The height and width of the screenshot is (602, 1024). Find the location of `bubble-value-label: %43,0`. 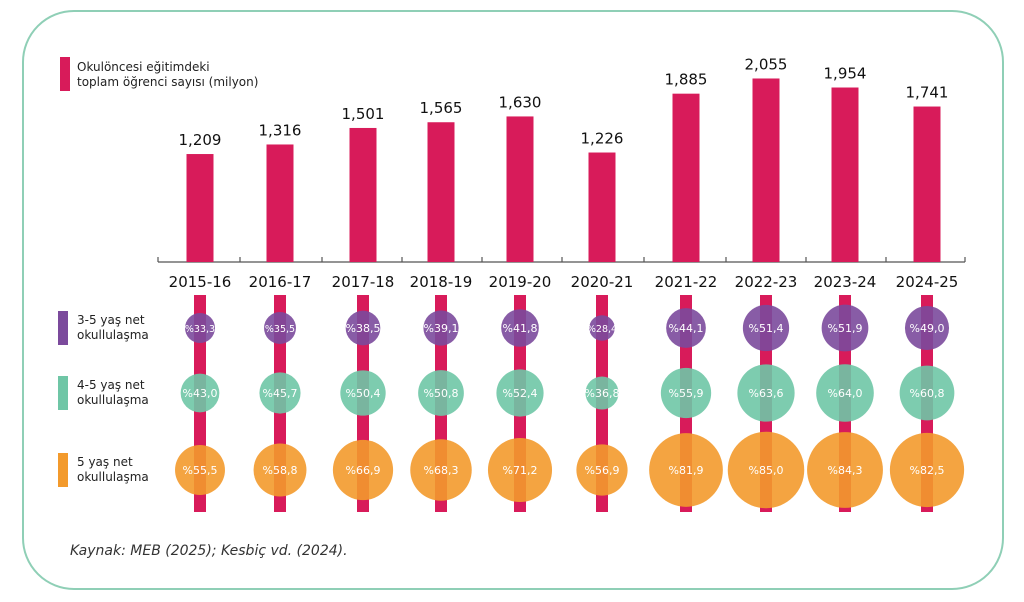

bubble-value-label: %43,0 is located at coordinates (200, 393).